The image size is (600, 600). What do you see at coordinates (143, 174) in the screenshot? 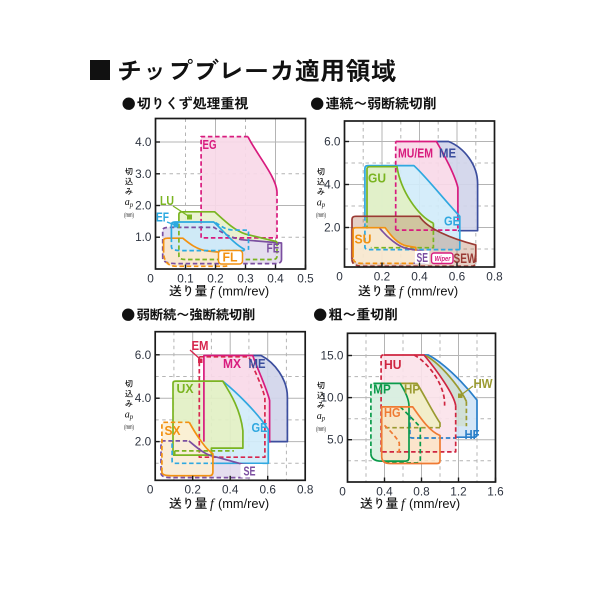
I see `svg-text: 3.0` at bounding box center [143, 174].